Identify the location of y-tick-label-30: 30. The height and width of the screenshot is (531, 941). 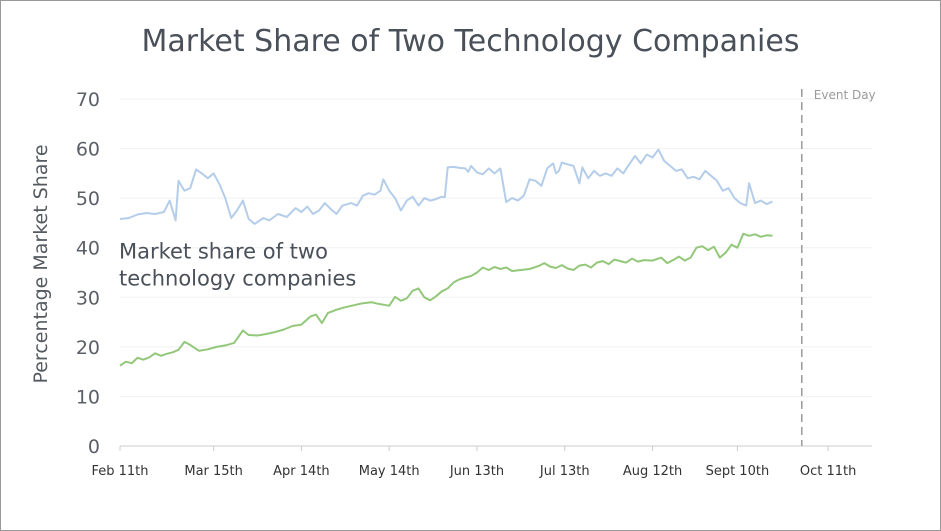
(88, 298).